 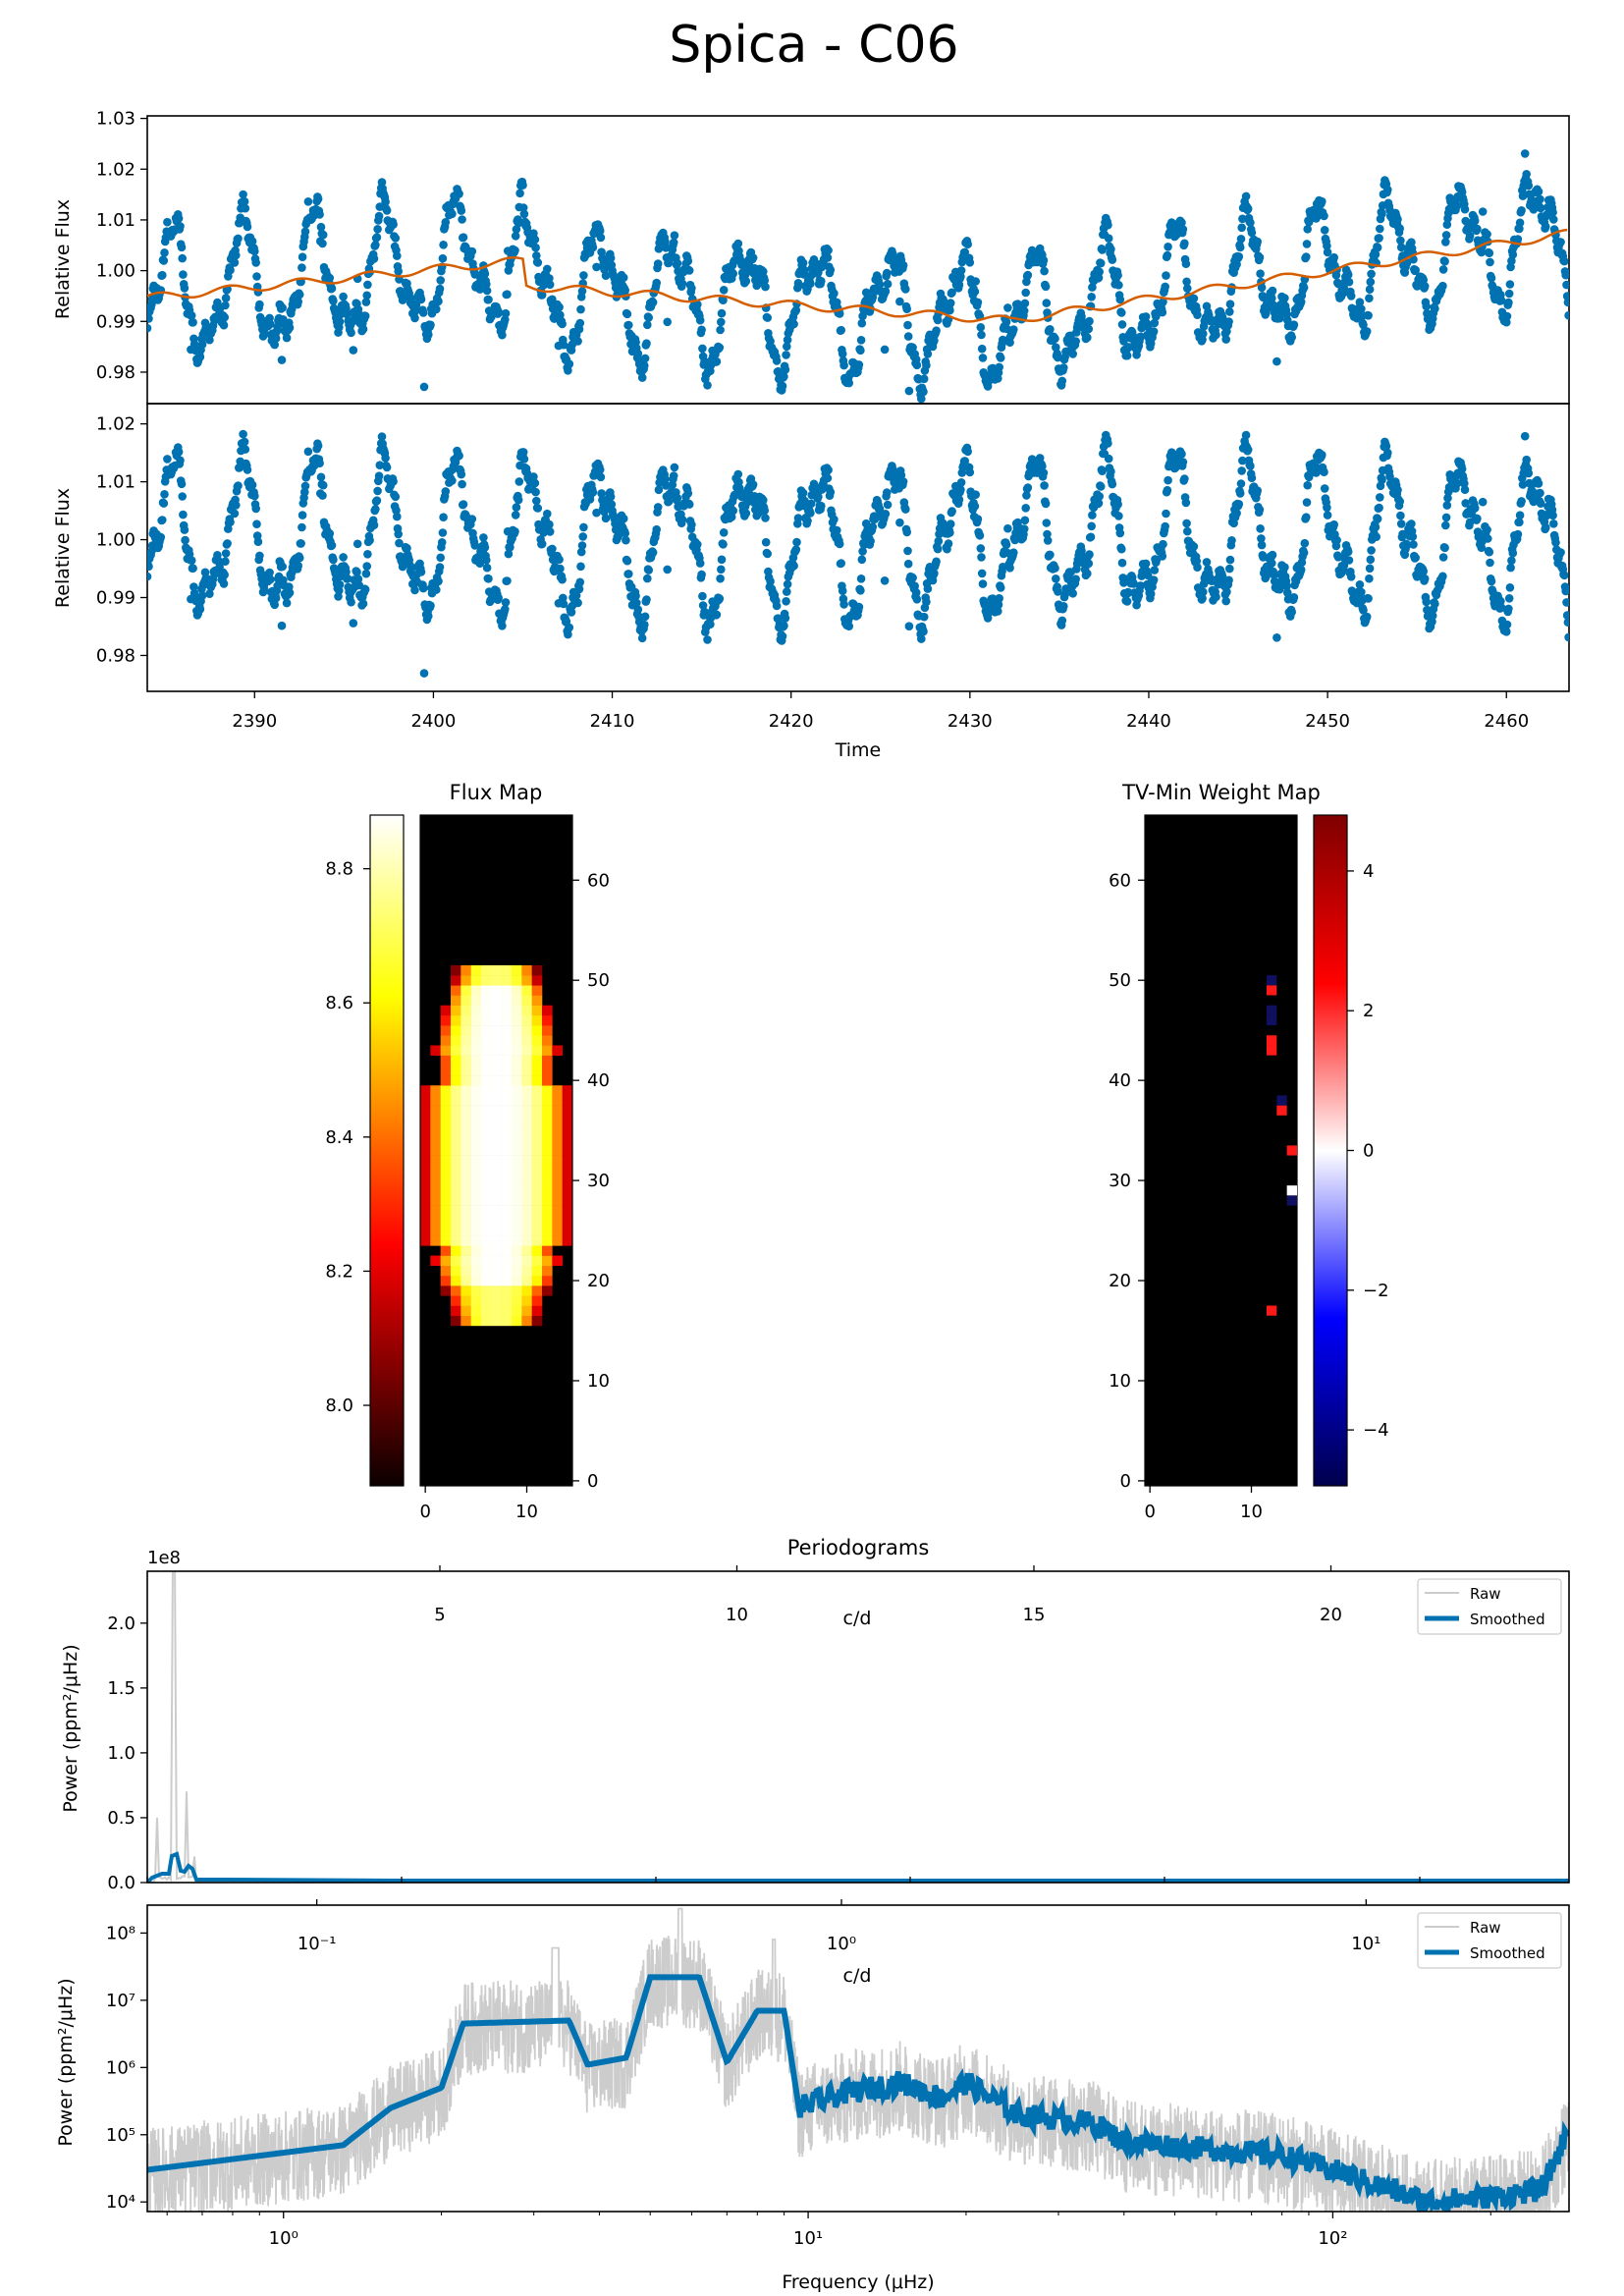 What do you see at coordinates (434, 721) in the screenshot?
I see `tick-label: 2400` at bounding box center [434, 721].